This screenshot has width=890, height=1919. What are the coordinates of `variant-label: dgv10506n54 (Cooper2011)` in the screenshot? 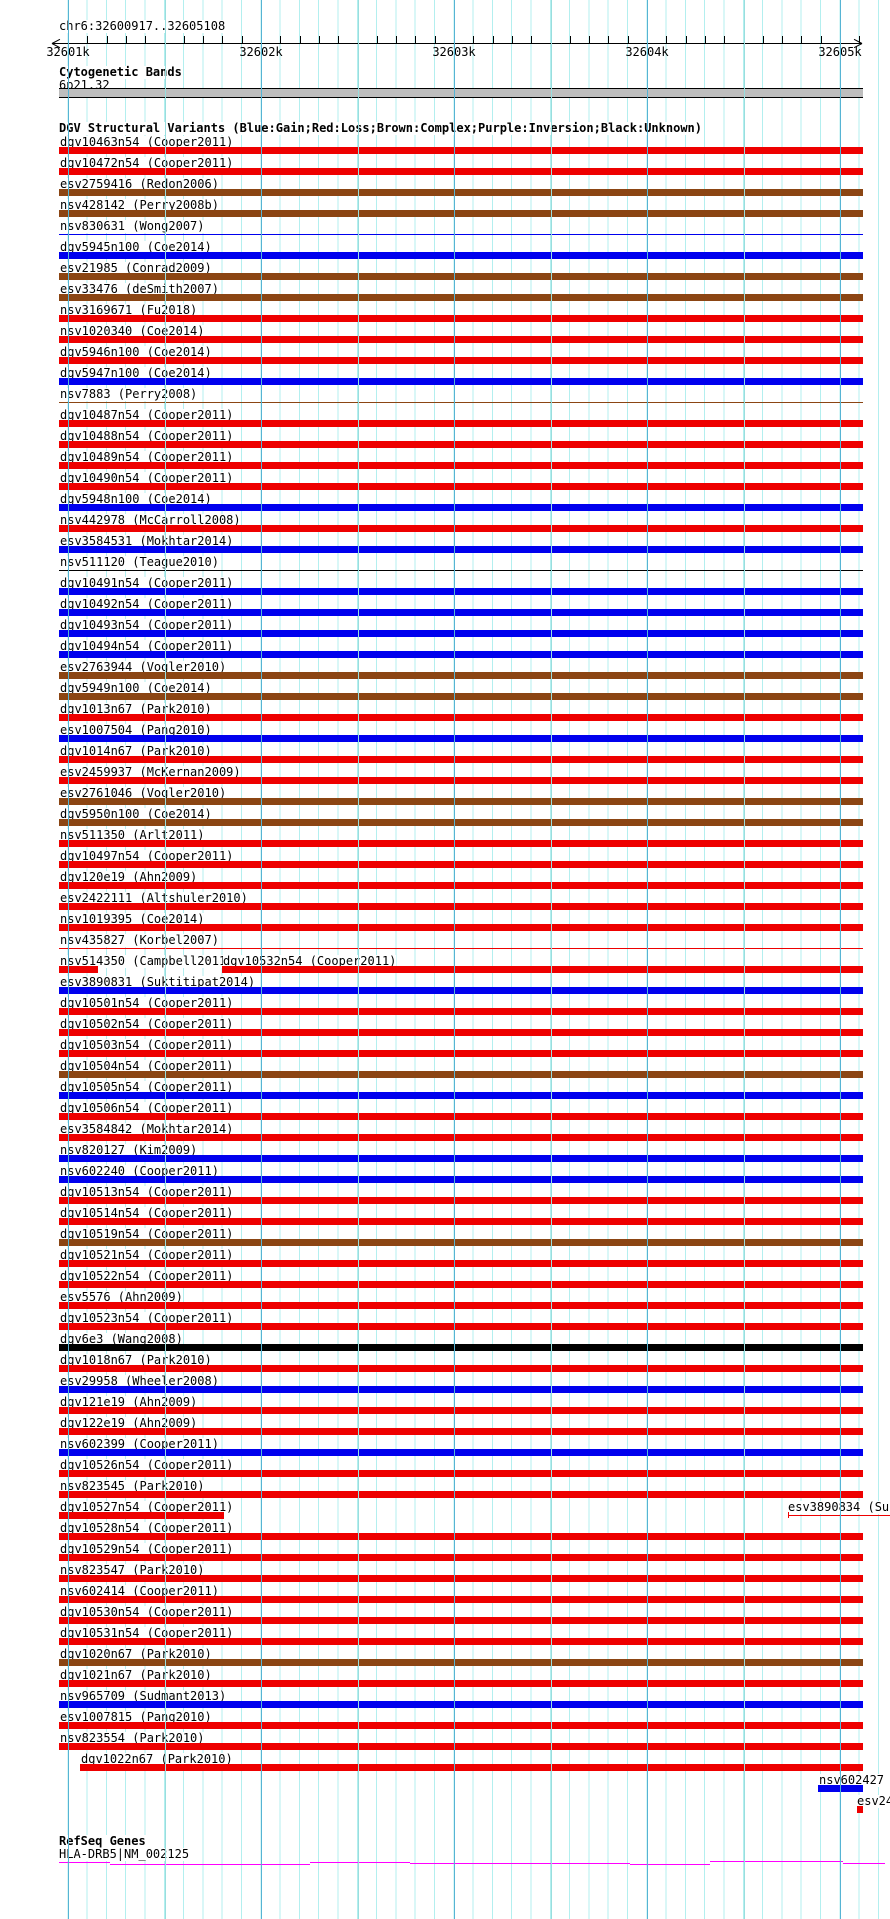 It's located at (147, 1108).